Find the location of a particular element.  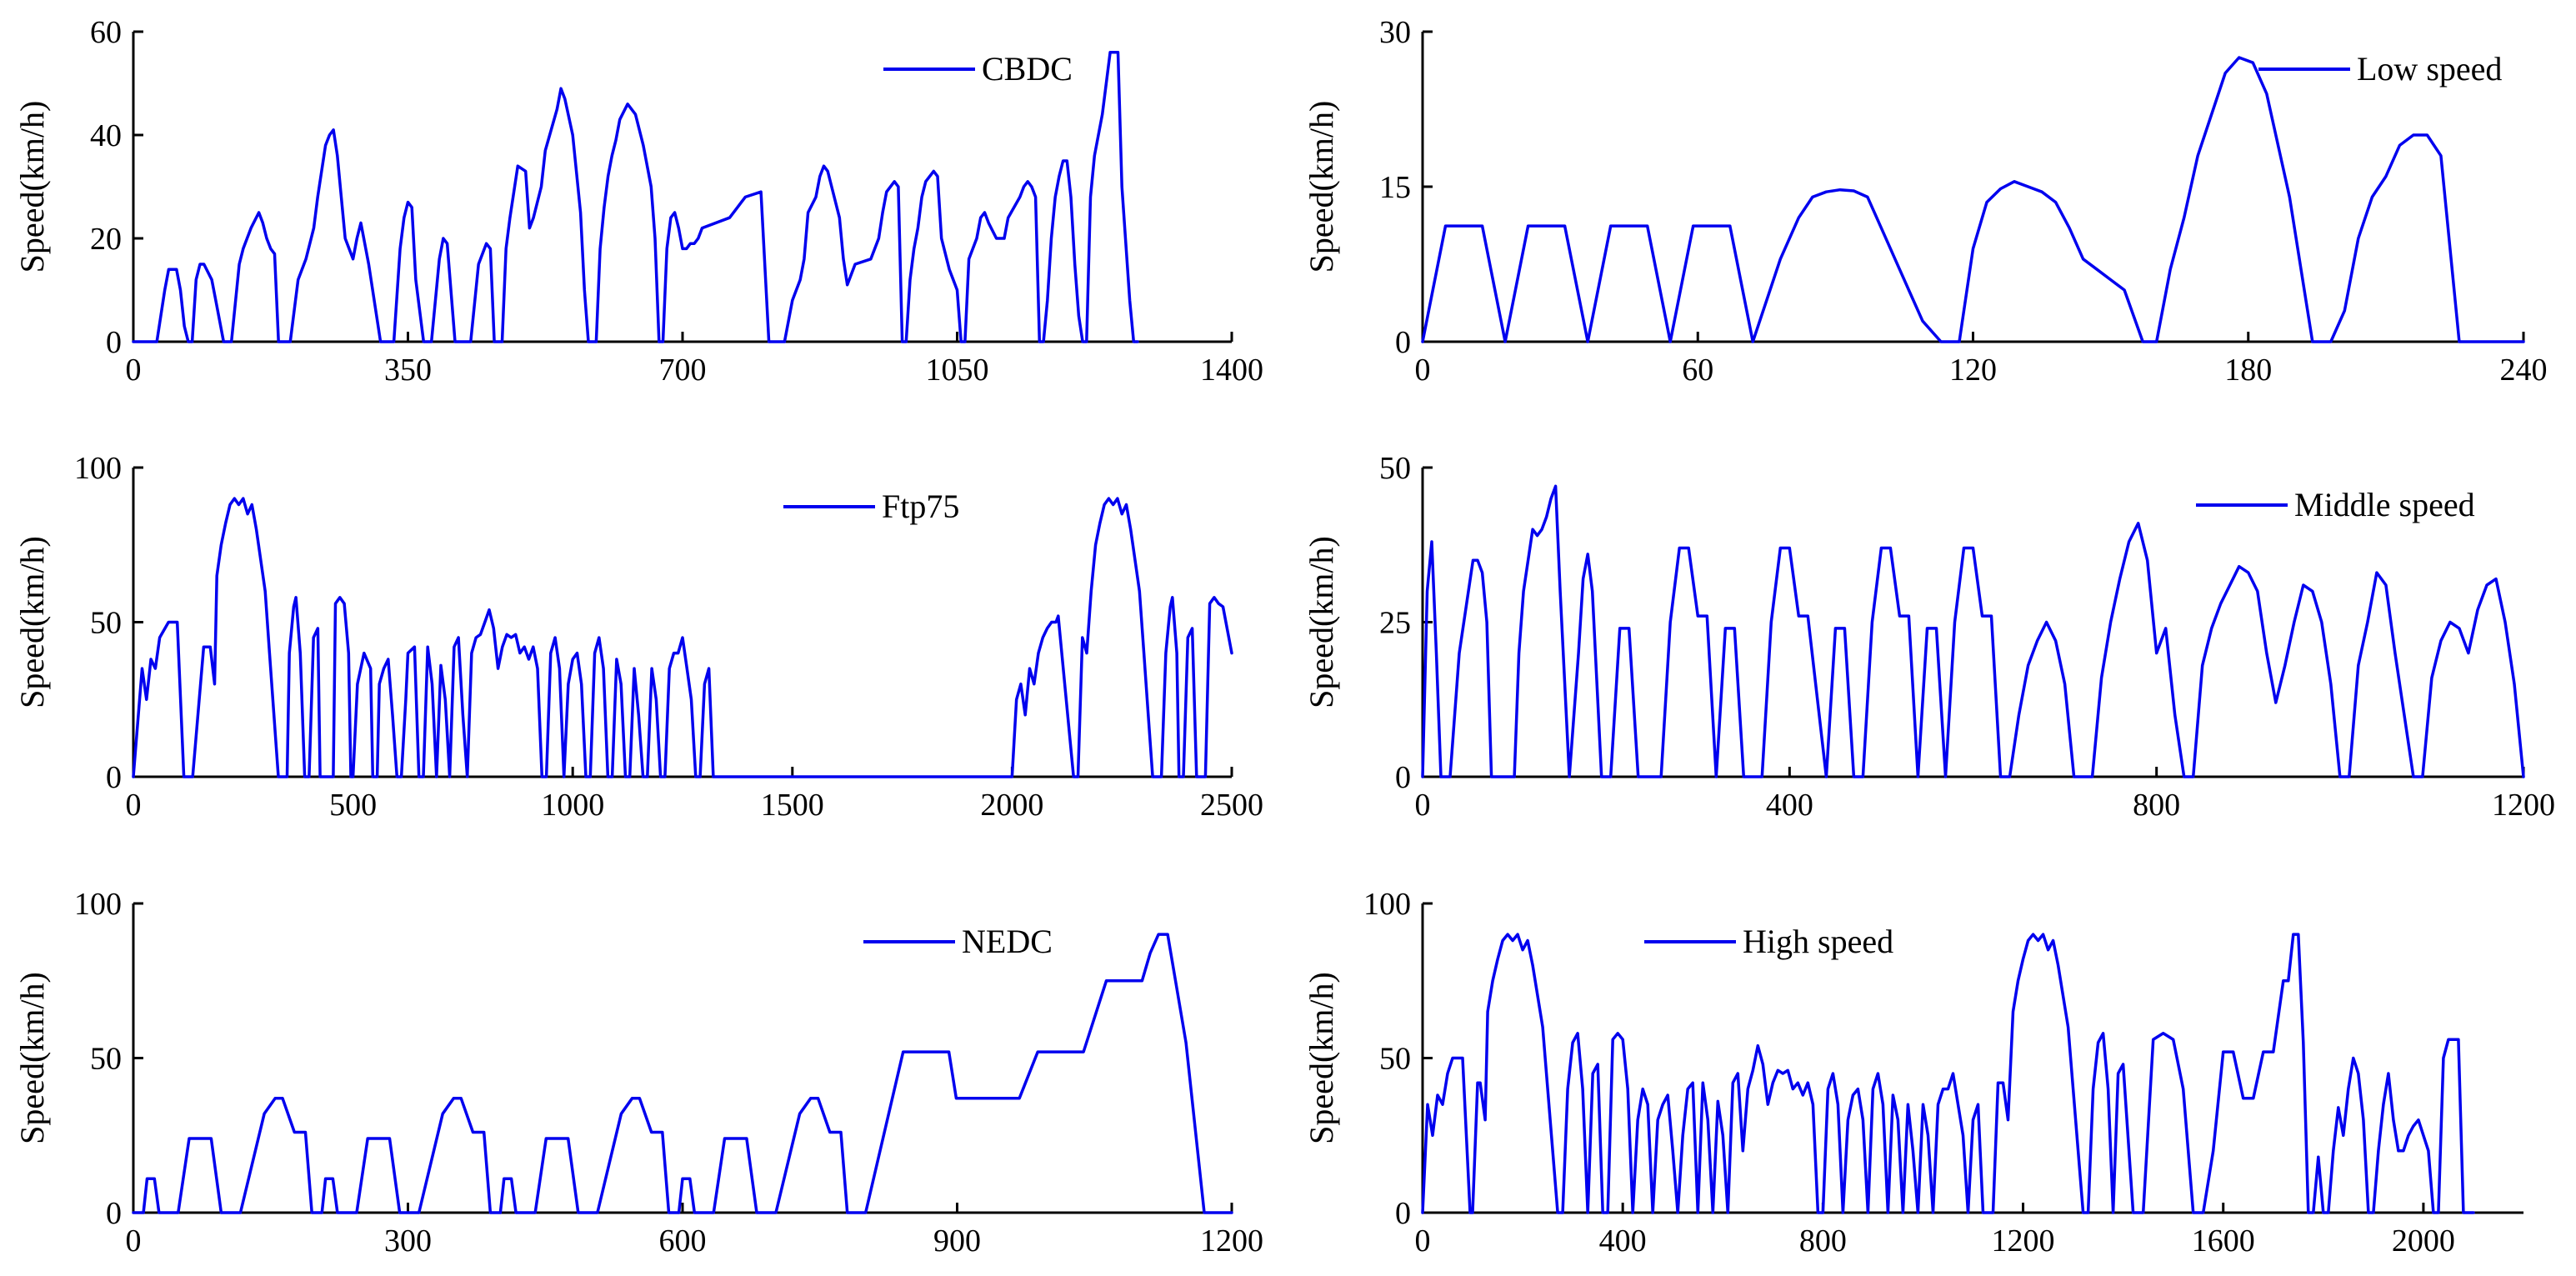

x-tick-label: 1050 is located at coordinates (958, 370).